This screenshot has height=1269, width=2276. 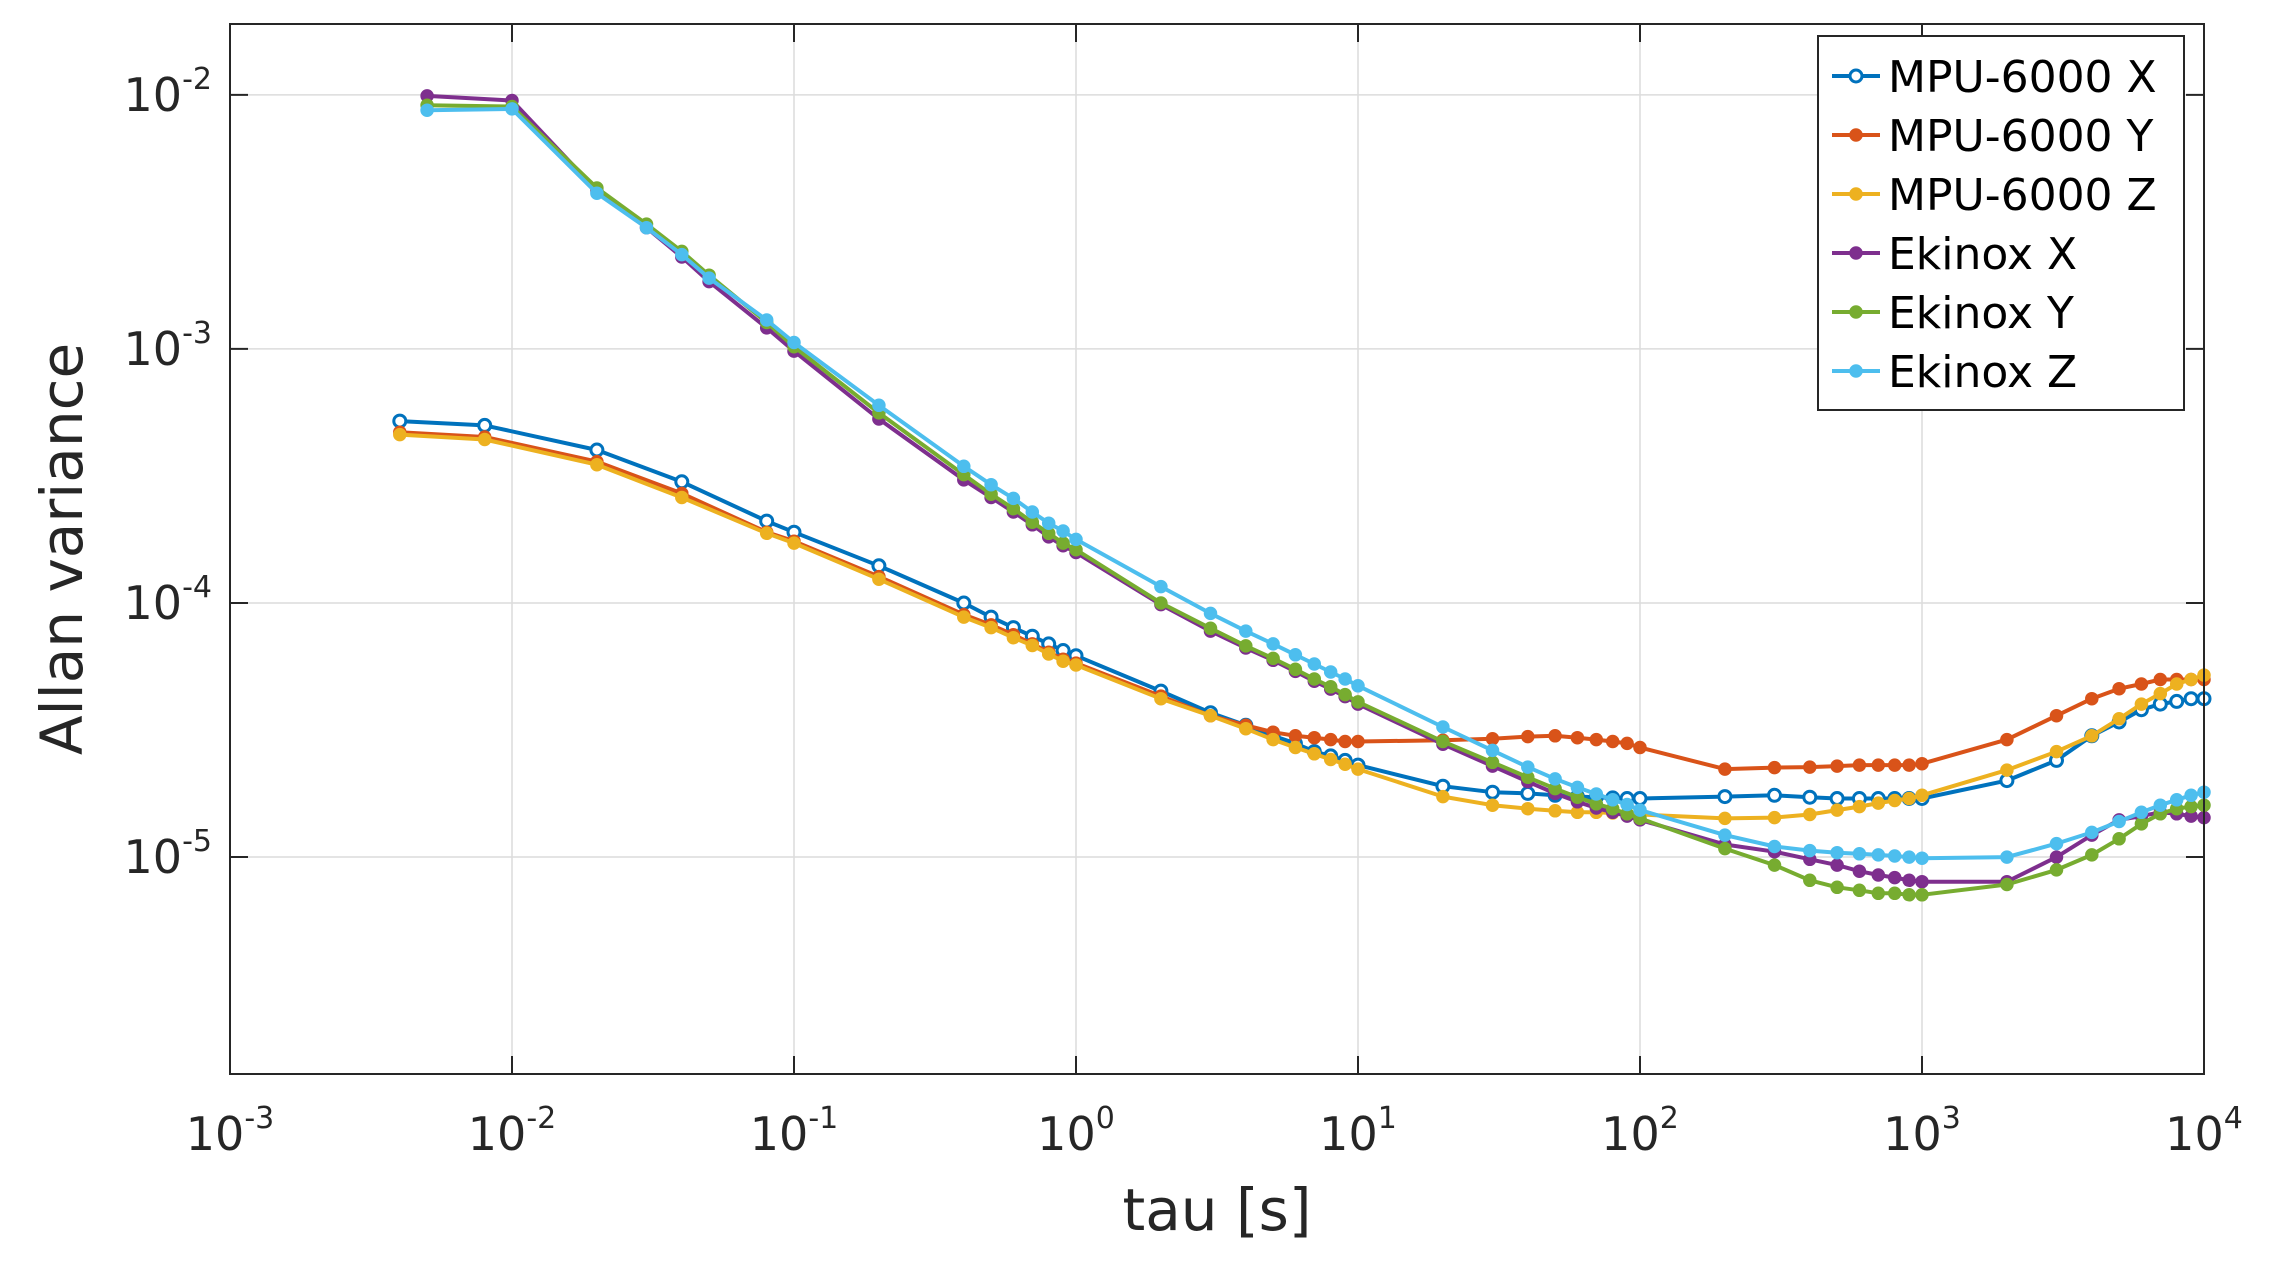 I want to click on legend-label: Ekinox Y, so click(x=1981, y=313).